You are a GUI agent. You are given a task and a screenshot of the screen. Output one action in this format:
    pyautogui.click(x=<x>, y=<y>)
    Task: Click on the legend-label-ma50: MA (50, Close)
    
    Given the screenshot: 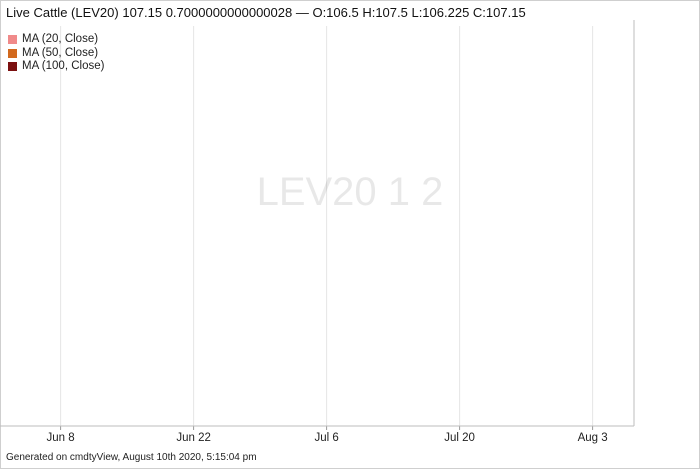 What is the action you would take?
    pyautogui.click(x=60, y=52)
    